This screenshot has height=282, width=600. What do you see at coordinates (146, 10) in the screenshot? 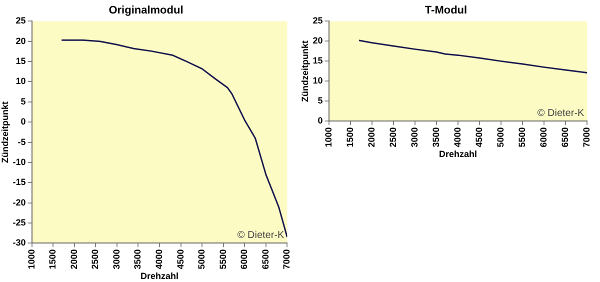
I see `chart-title: Originalmodul` at bounding box center [146, 10].